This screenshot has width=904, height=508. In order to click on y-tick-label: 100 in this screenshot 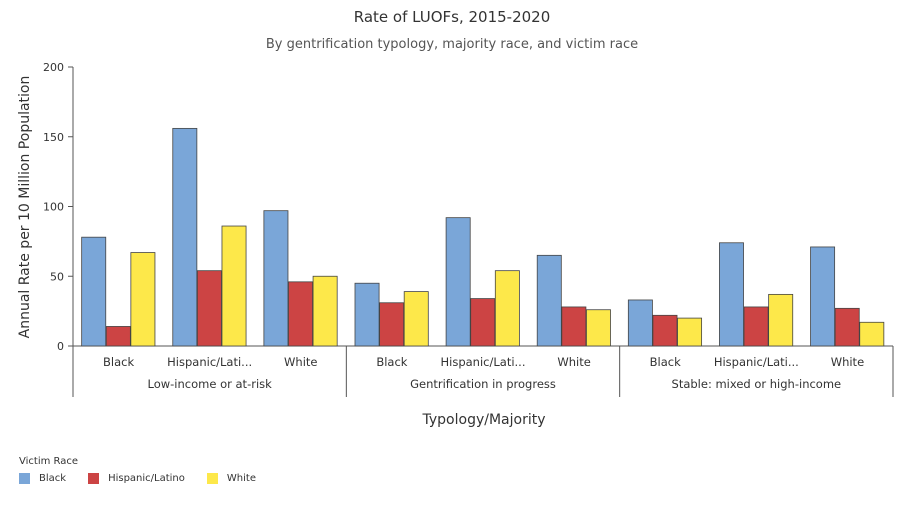, I will do `click(53, 207)`.